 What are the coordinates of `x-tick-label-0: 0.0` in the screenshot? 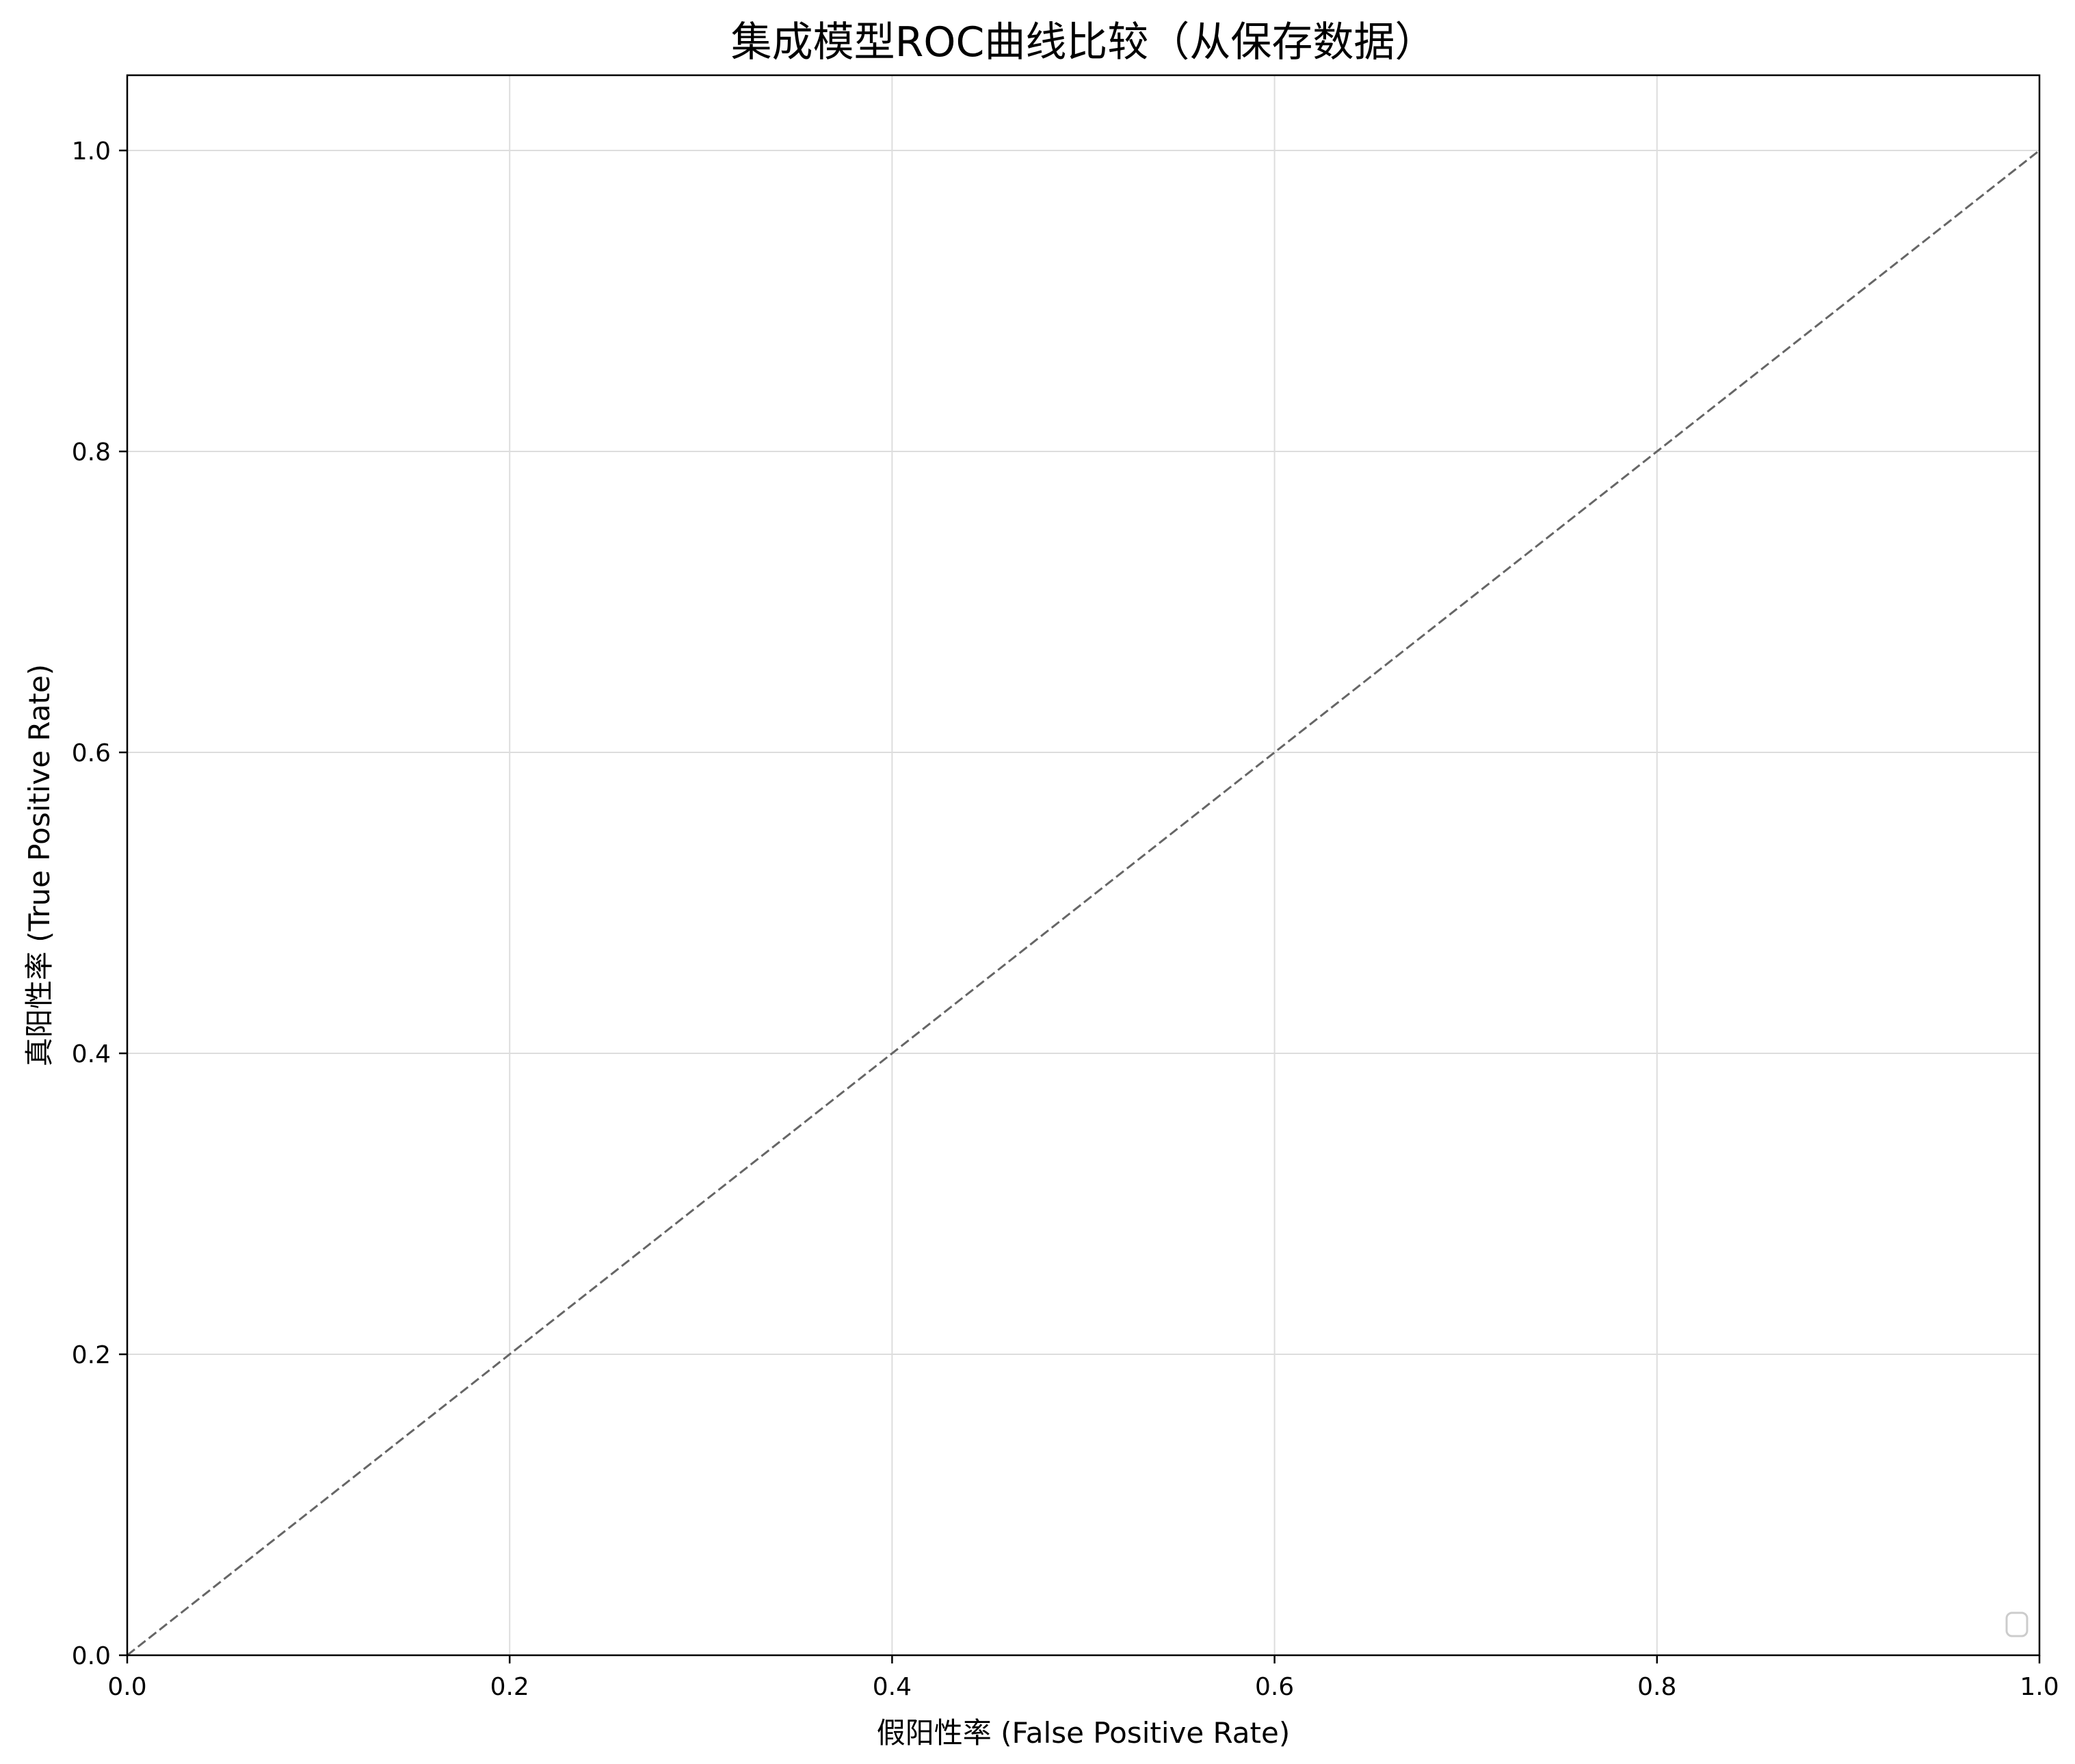 It's located at (126, 1687).